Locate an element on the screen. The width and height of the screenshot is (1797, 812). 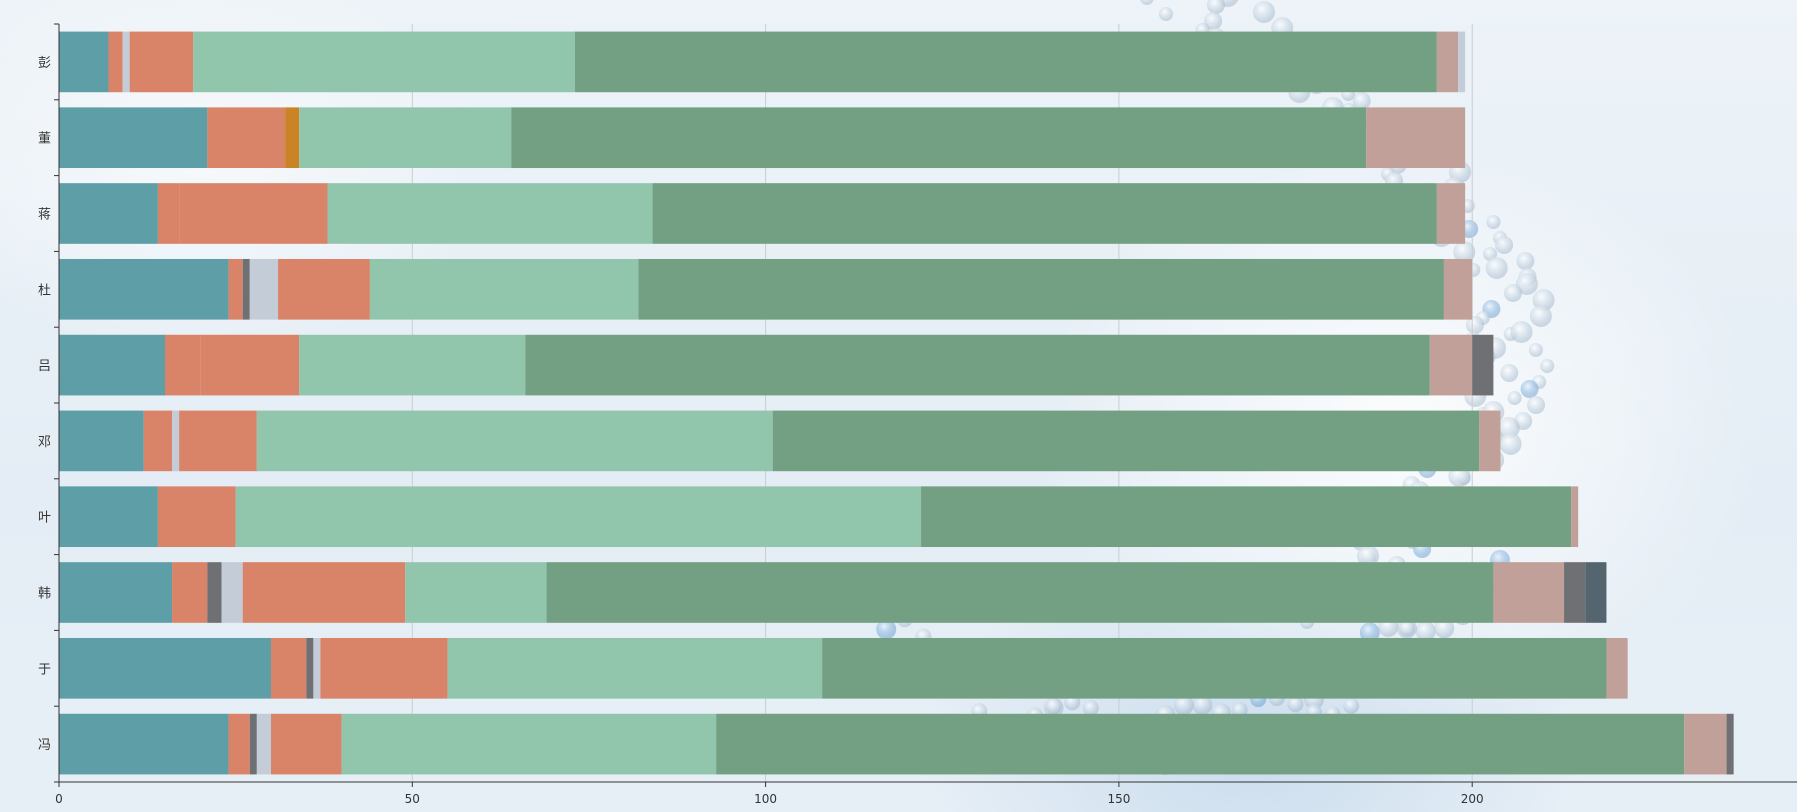
bar-segment-冯-7 is located at coordinates (1200, 744).